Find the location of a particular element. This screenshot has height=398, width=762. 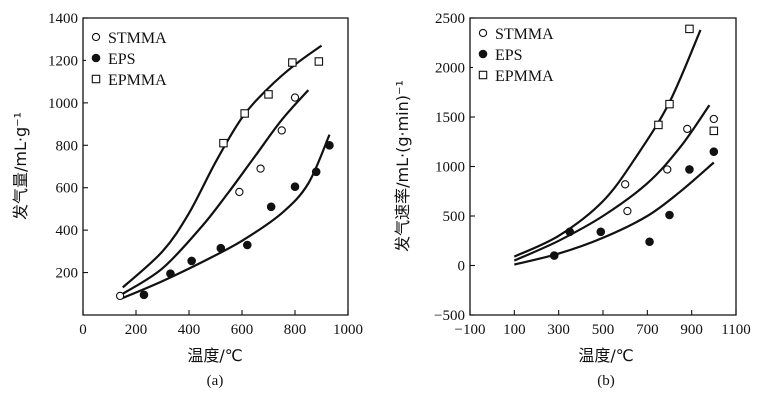

legend-a: STMMA EPS EPMMA is located at coordinates (145, 63).